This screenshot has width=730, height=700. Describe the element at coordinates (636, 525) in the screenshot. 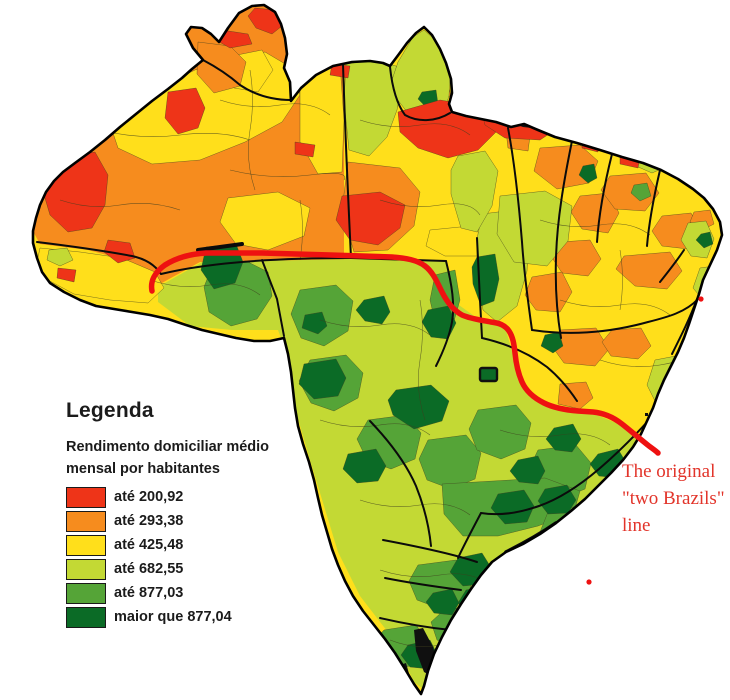

I see `annotation-line3: line` at that location.